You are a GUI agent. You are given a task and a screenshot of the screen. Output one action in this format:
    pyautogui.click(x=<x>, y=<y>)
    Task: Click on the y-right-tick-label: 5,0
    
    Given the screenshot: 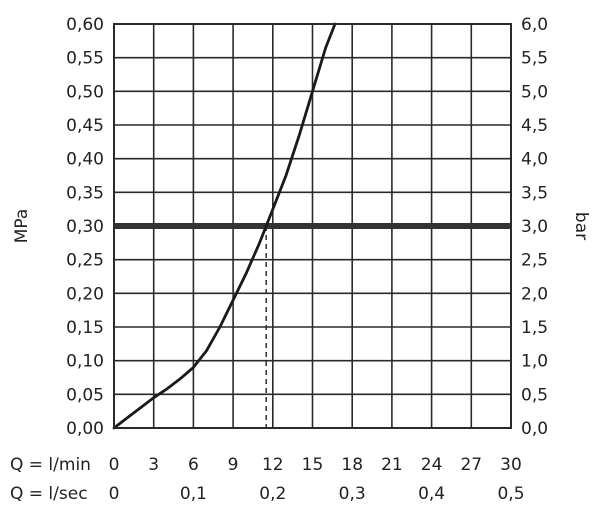 What is the action you would take?
    pyautogui.click(x=534, y=92)
    